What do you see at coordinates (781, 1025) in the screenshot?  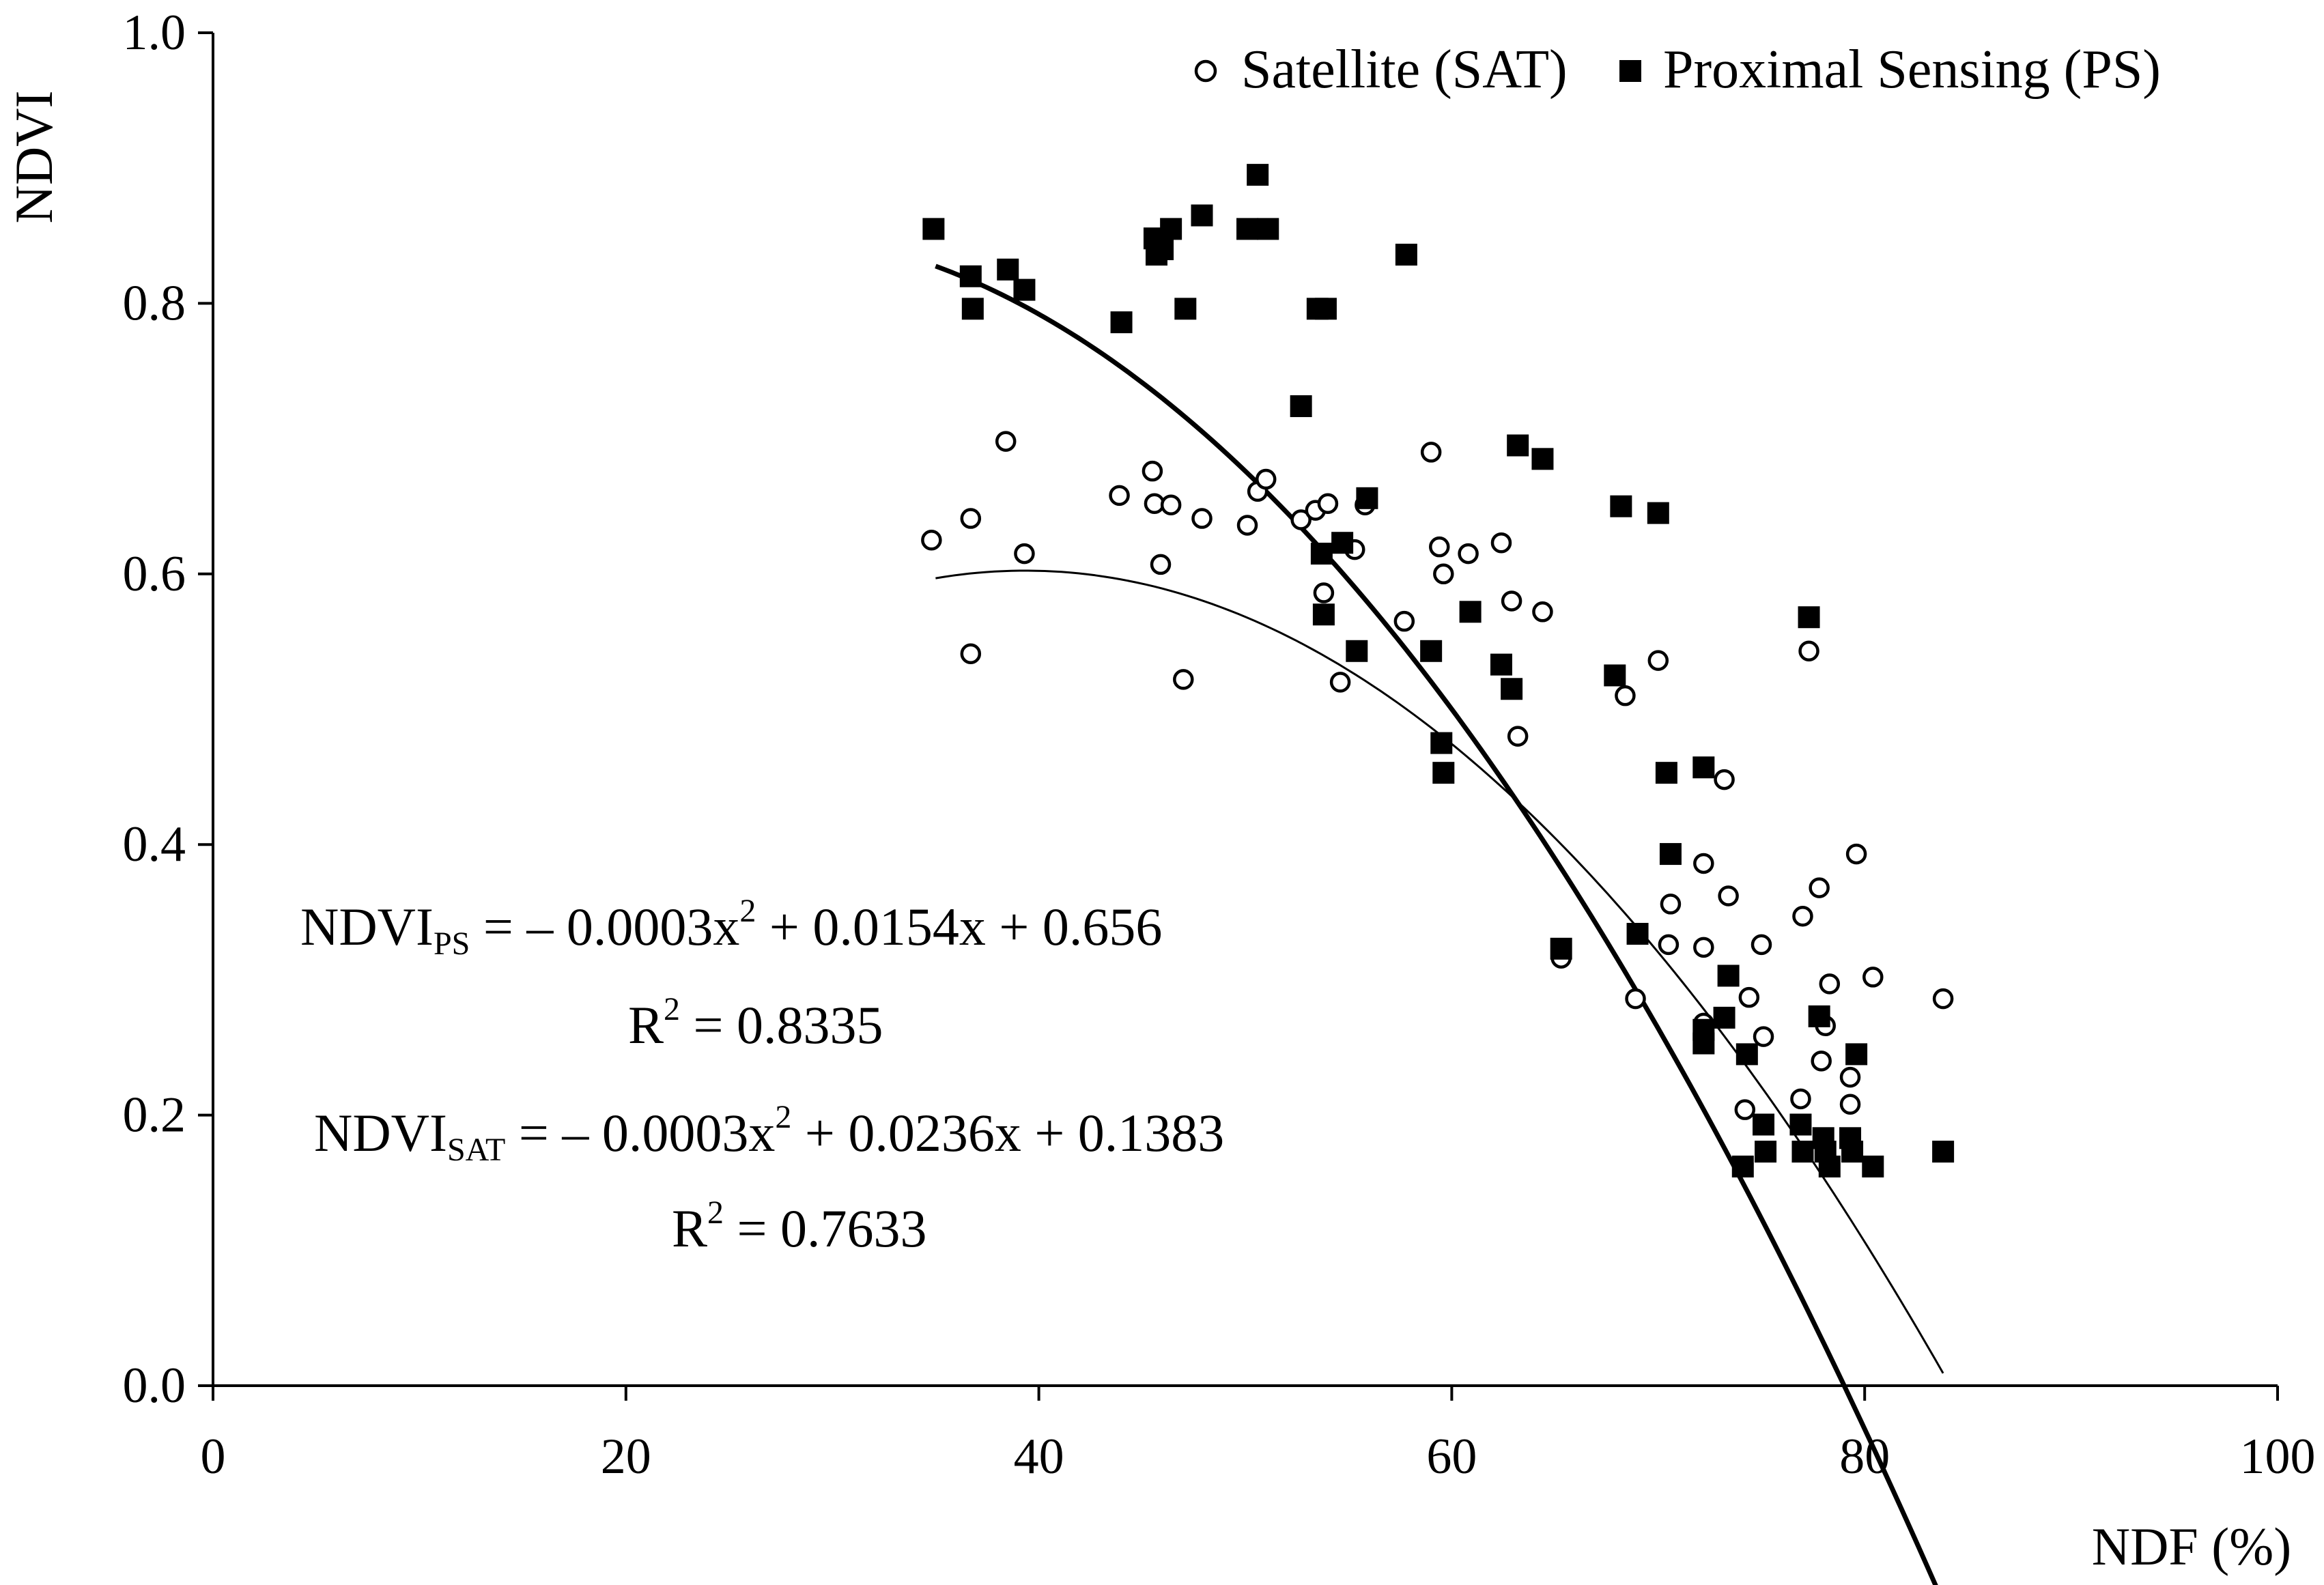 I see `ps-r2-rhs: = 0.8335` at bounding box center [781, 1025].